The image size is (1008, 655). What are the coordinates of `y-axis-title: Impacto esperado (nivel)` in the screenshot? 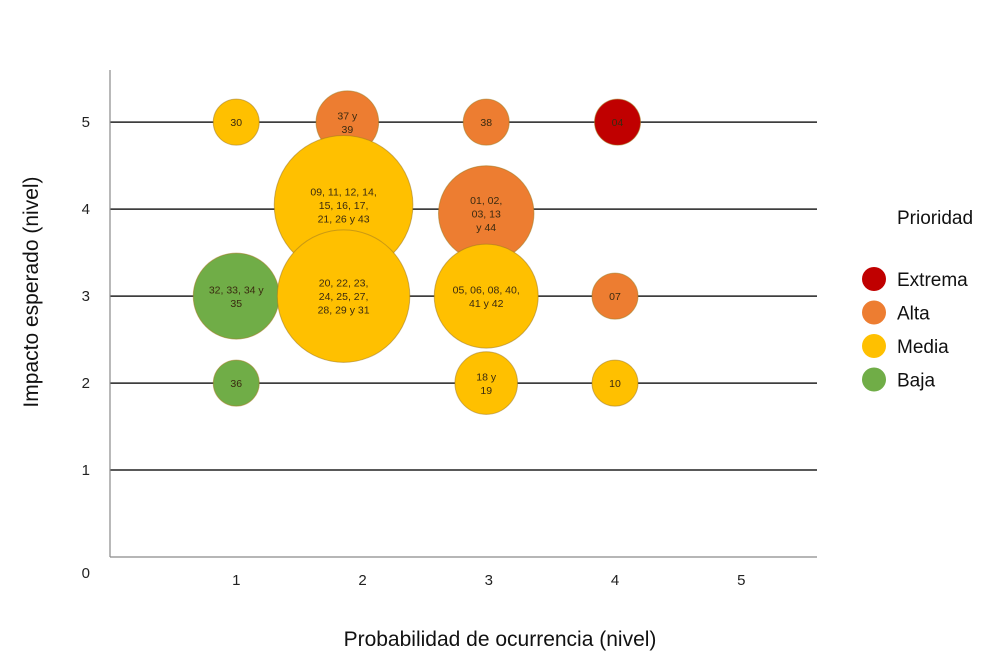 It's located at (31, 291).